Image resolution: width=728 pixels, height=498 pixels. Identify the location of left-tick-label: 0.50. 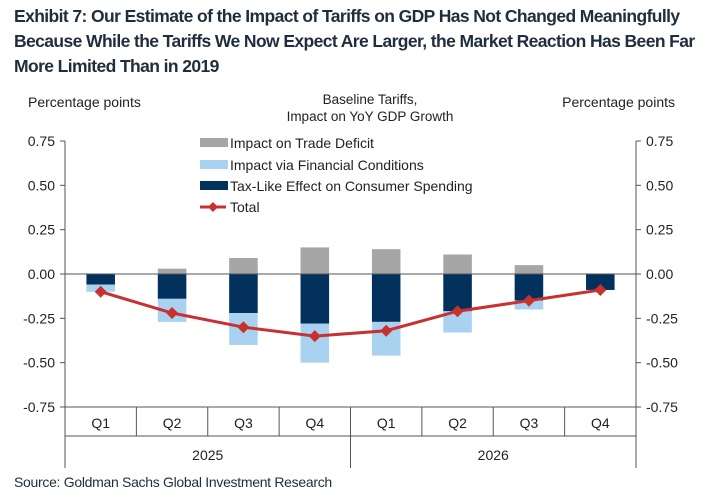
(41, 185).